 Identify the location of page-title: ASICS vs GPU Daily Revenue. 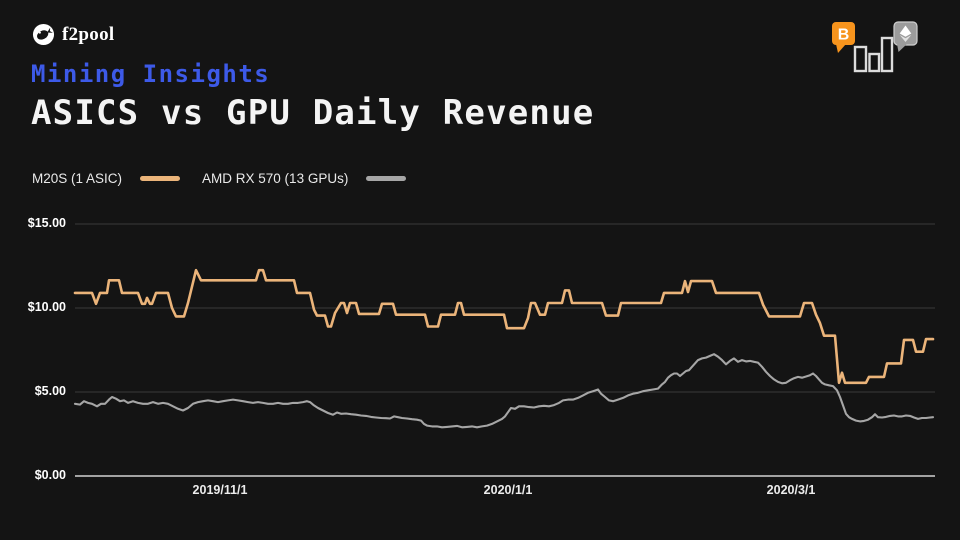
(313, 113).